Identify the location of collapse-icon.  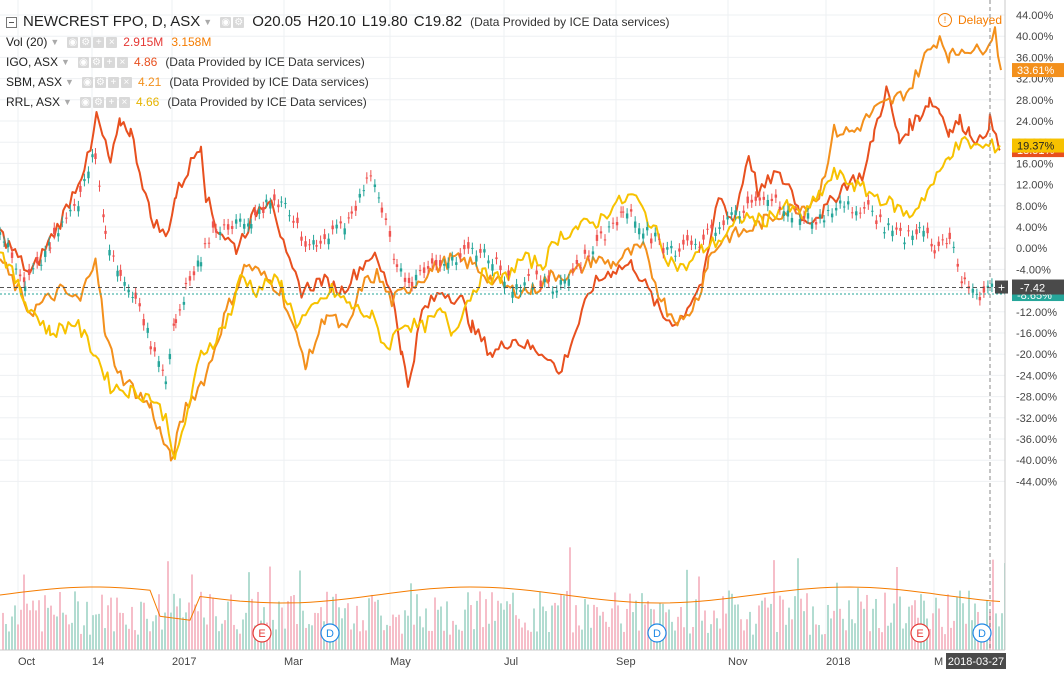
(11, 22).